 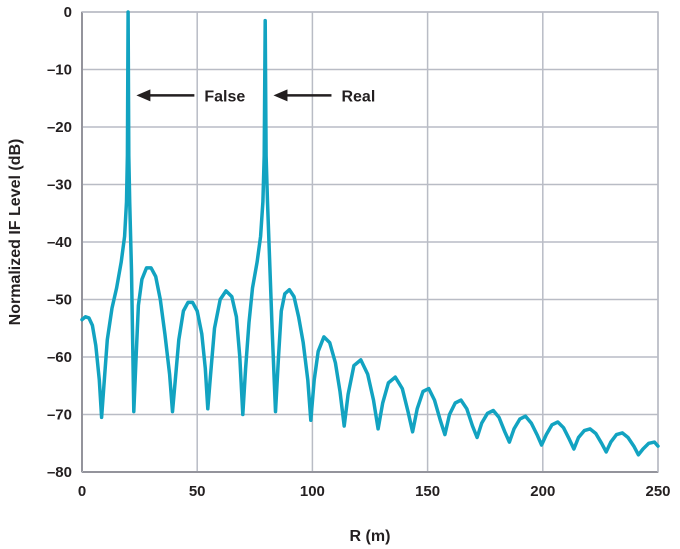 I want to click on y-tick-labels: 0 –10 –20 –30 –40 –50 –60 –70 –80, so click(x=59, y=242).